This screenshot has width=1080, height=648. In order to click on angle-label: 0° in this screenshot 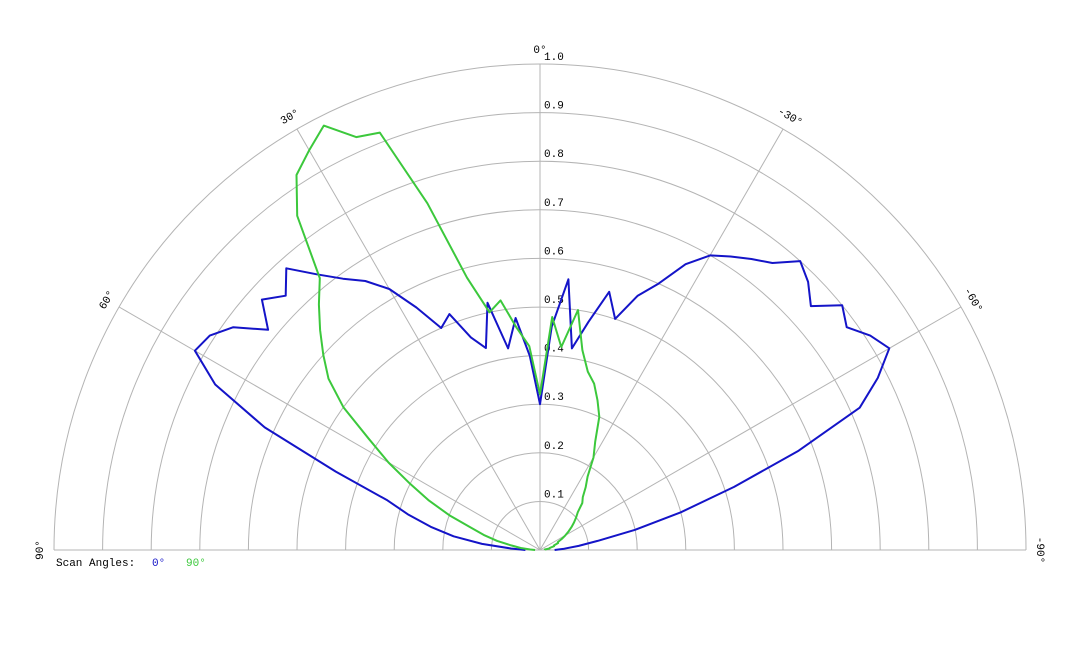, I will do `click(539, 51)`.